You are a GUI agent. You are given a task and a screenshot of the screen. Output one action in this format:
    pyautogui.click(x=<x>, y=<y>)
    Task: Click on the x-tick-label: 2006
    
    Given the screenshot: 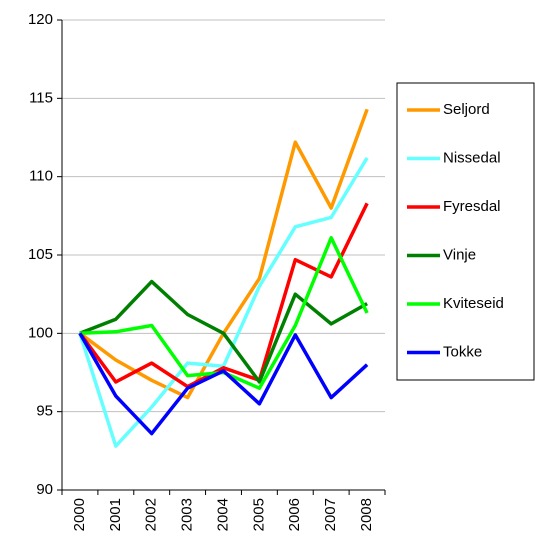 What is the action you would take?
    pyautogui.click(x=294, y=514)
    